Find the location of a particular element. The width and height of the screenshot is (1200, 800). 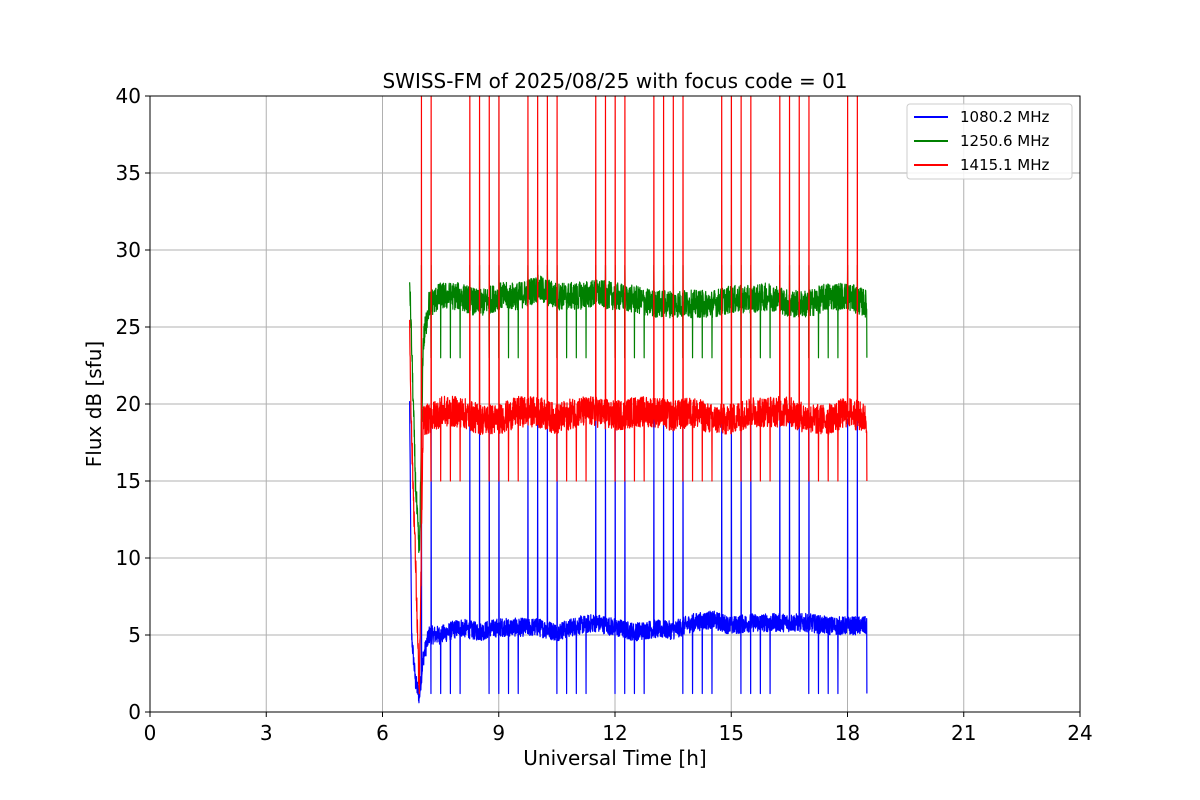

legend: 1080.2 MHz 1250.6 MHz 1415.1 MHz is located at coordinates (989, 141).